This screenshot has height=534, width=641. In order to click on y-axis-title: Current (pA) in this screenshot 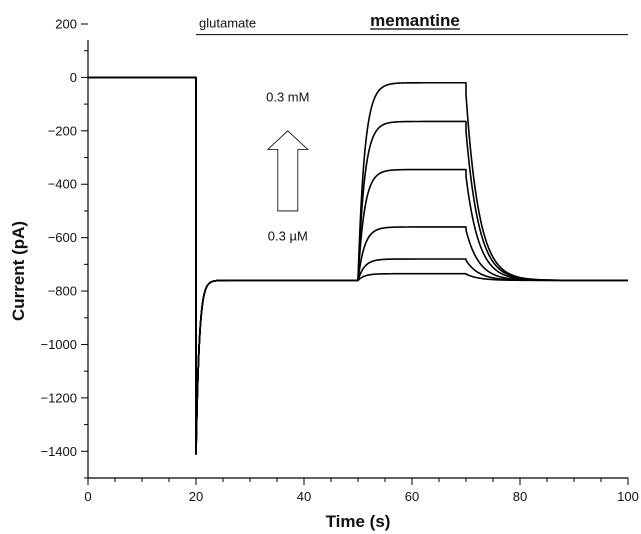, I will do `click(18, 271)`.